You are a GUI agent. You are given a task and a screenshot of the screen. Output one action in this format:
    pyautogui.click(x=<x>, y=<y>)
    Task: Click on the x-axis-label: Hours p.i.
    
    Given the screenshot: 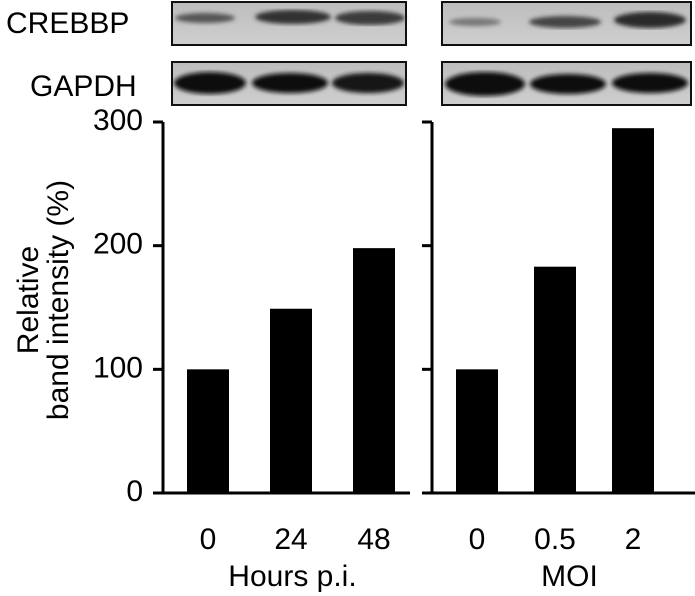 What is the action you would take?
    pyautogui.click(x=292, y=576)
    